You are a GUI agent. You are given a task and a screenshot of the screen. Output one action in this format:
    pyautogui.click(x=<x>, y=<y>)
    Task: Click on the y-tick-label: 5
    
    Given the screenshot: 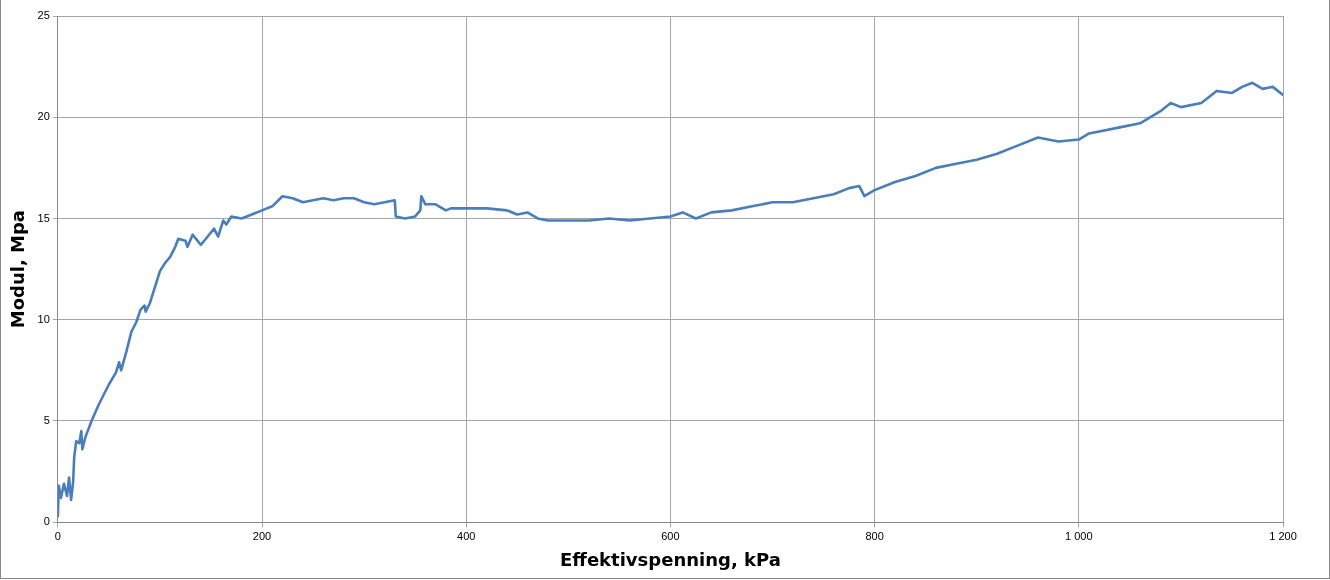 What is the action you would take?
    pyautogui.click(x=46, y=419)
    